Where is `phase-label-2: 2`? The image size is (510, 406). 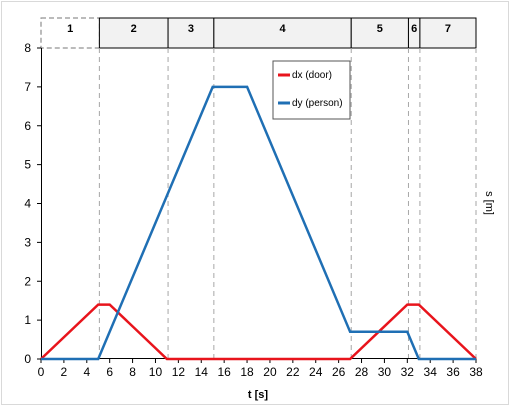 phase-label-2: 2 is located at coordinates (134, 29).